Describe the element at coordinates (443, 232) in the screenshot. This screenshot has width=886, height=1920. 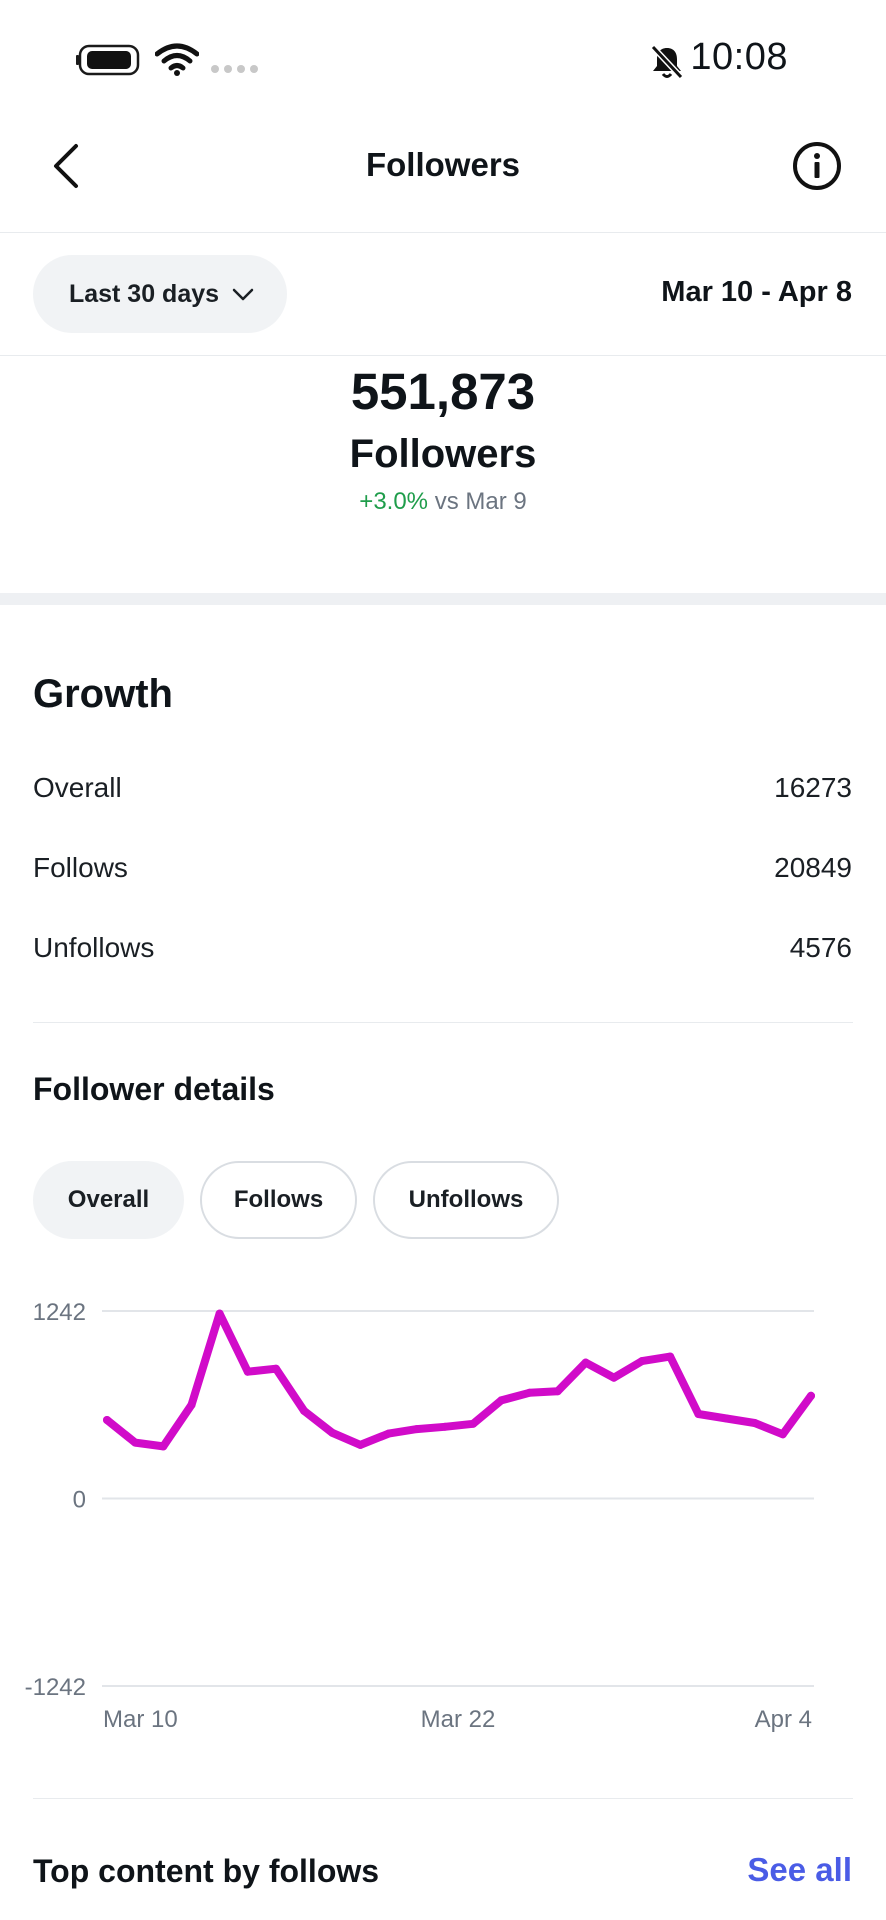
I see `header-divider` at that location.